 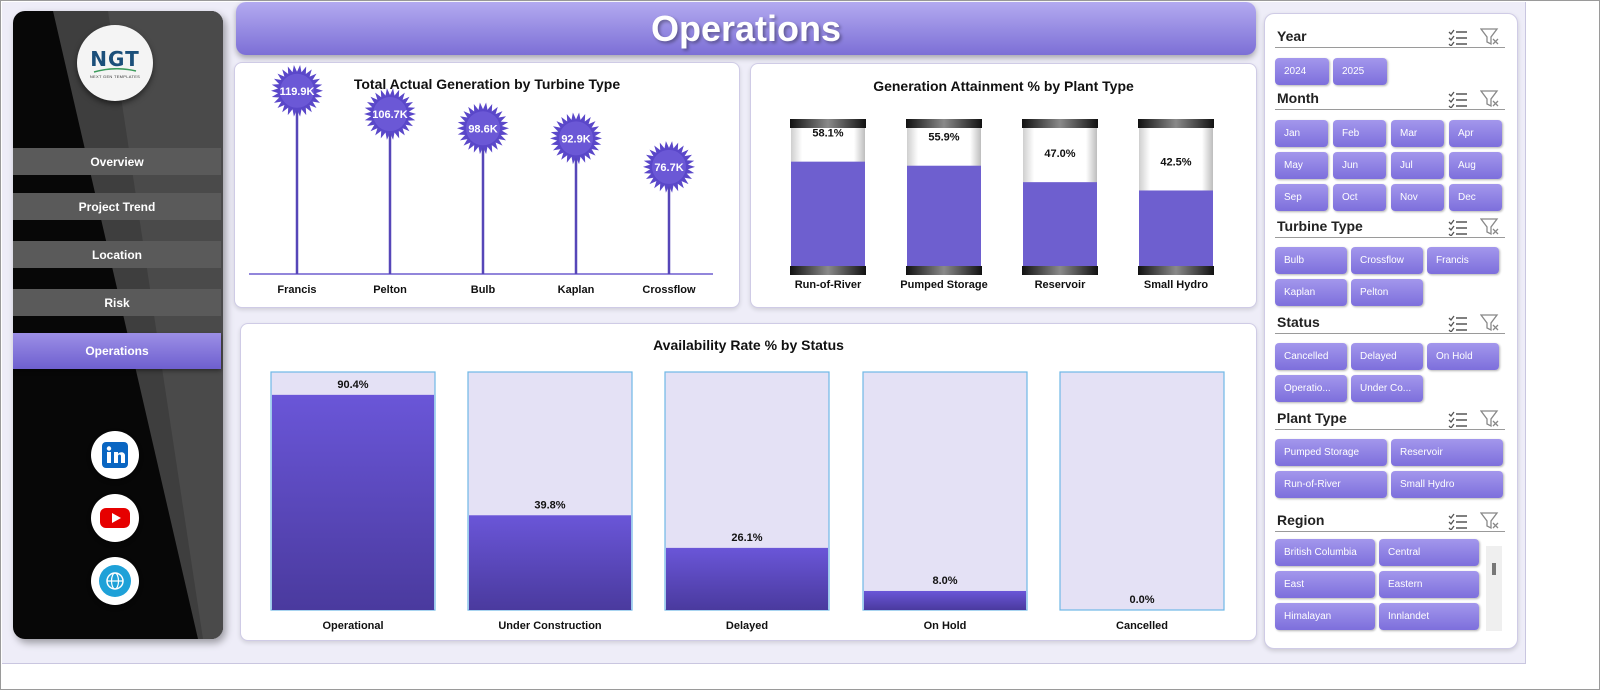 I want to click on linkedin-button, so click(x=115, y=455).